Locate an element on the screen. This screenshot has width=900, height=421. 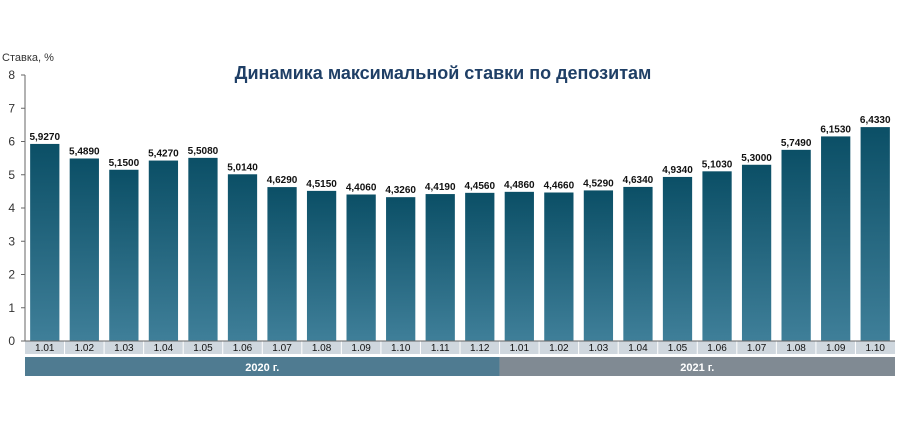
y-tick-label: 3 is located at coordinates (11, 241).